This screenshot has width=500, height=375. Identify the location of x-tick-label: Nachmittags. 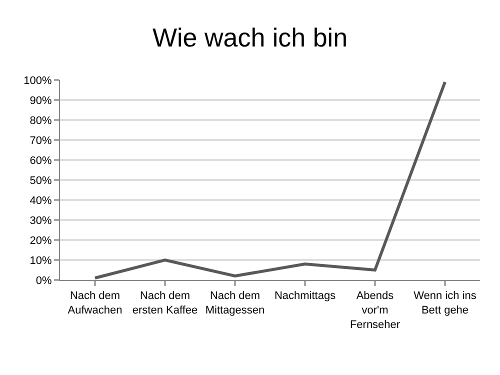
(305, 296).